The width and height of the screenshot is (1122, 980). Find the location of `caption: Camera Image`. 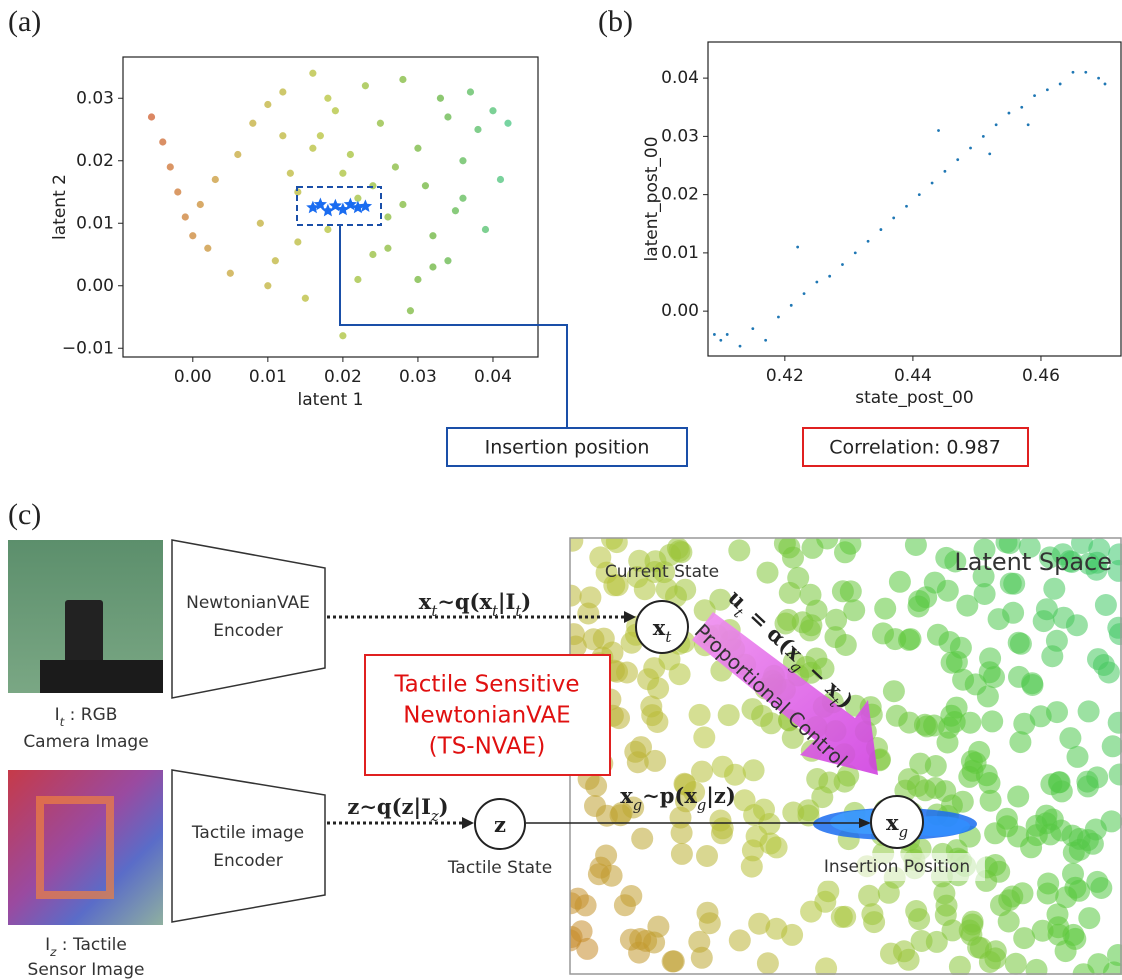

caption: Camera Image is located at coordinates (85, 742).